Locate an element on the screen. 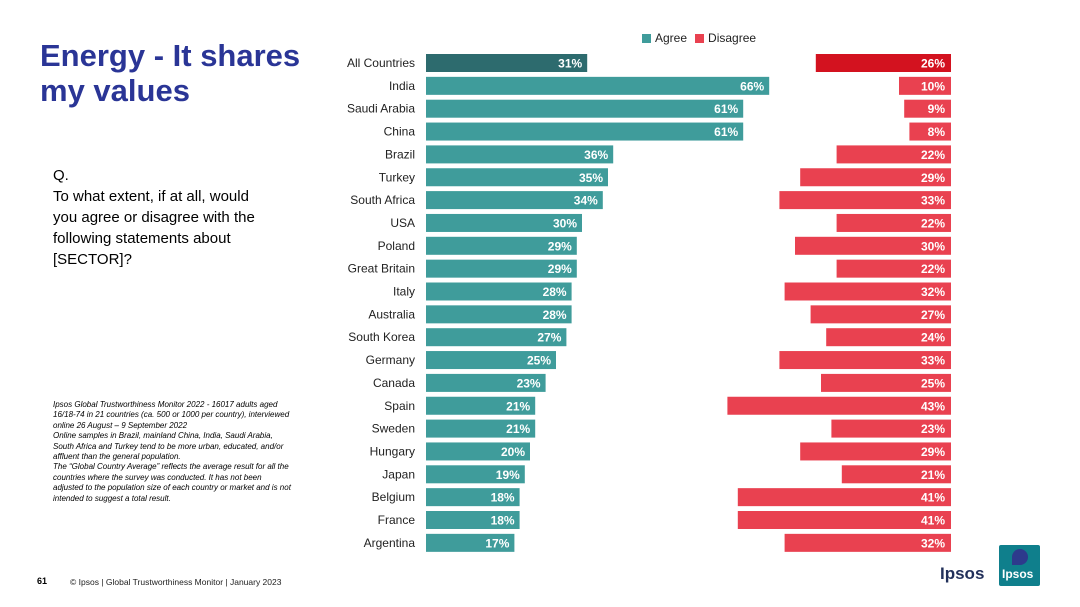  page-title: Energy - It shares my values is located at coordinates (190, 73).